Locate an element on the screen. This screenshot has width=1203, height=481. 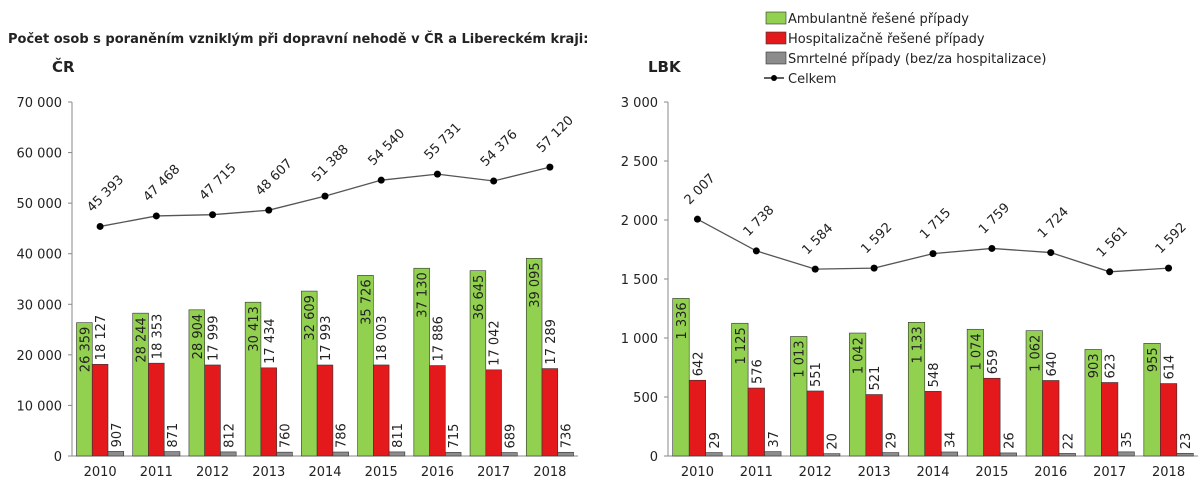
data-label: 18 353 is located at coordinates (157, 337).